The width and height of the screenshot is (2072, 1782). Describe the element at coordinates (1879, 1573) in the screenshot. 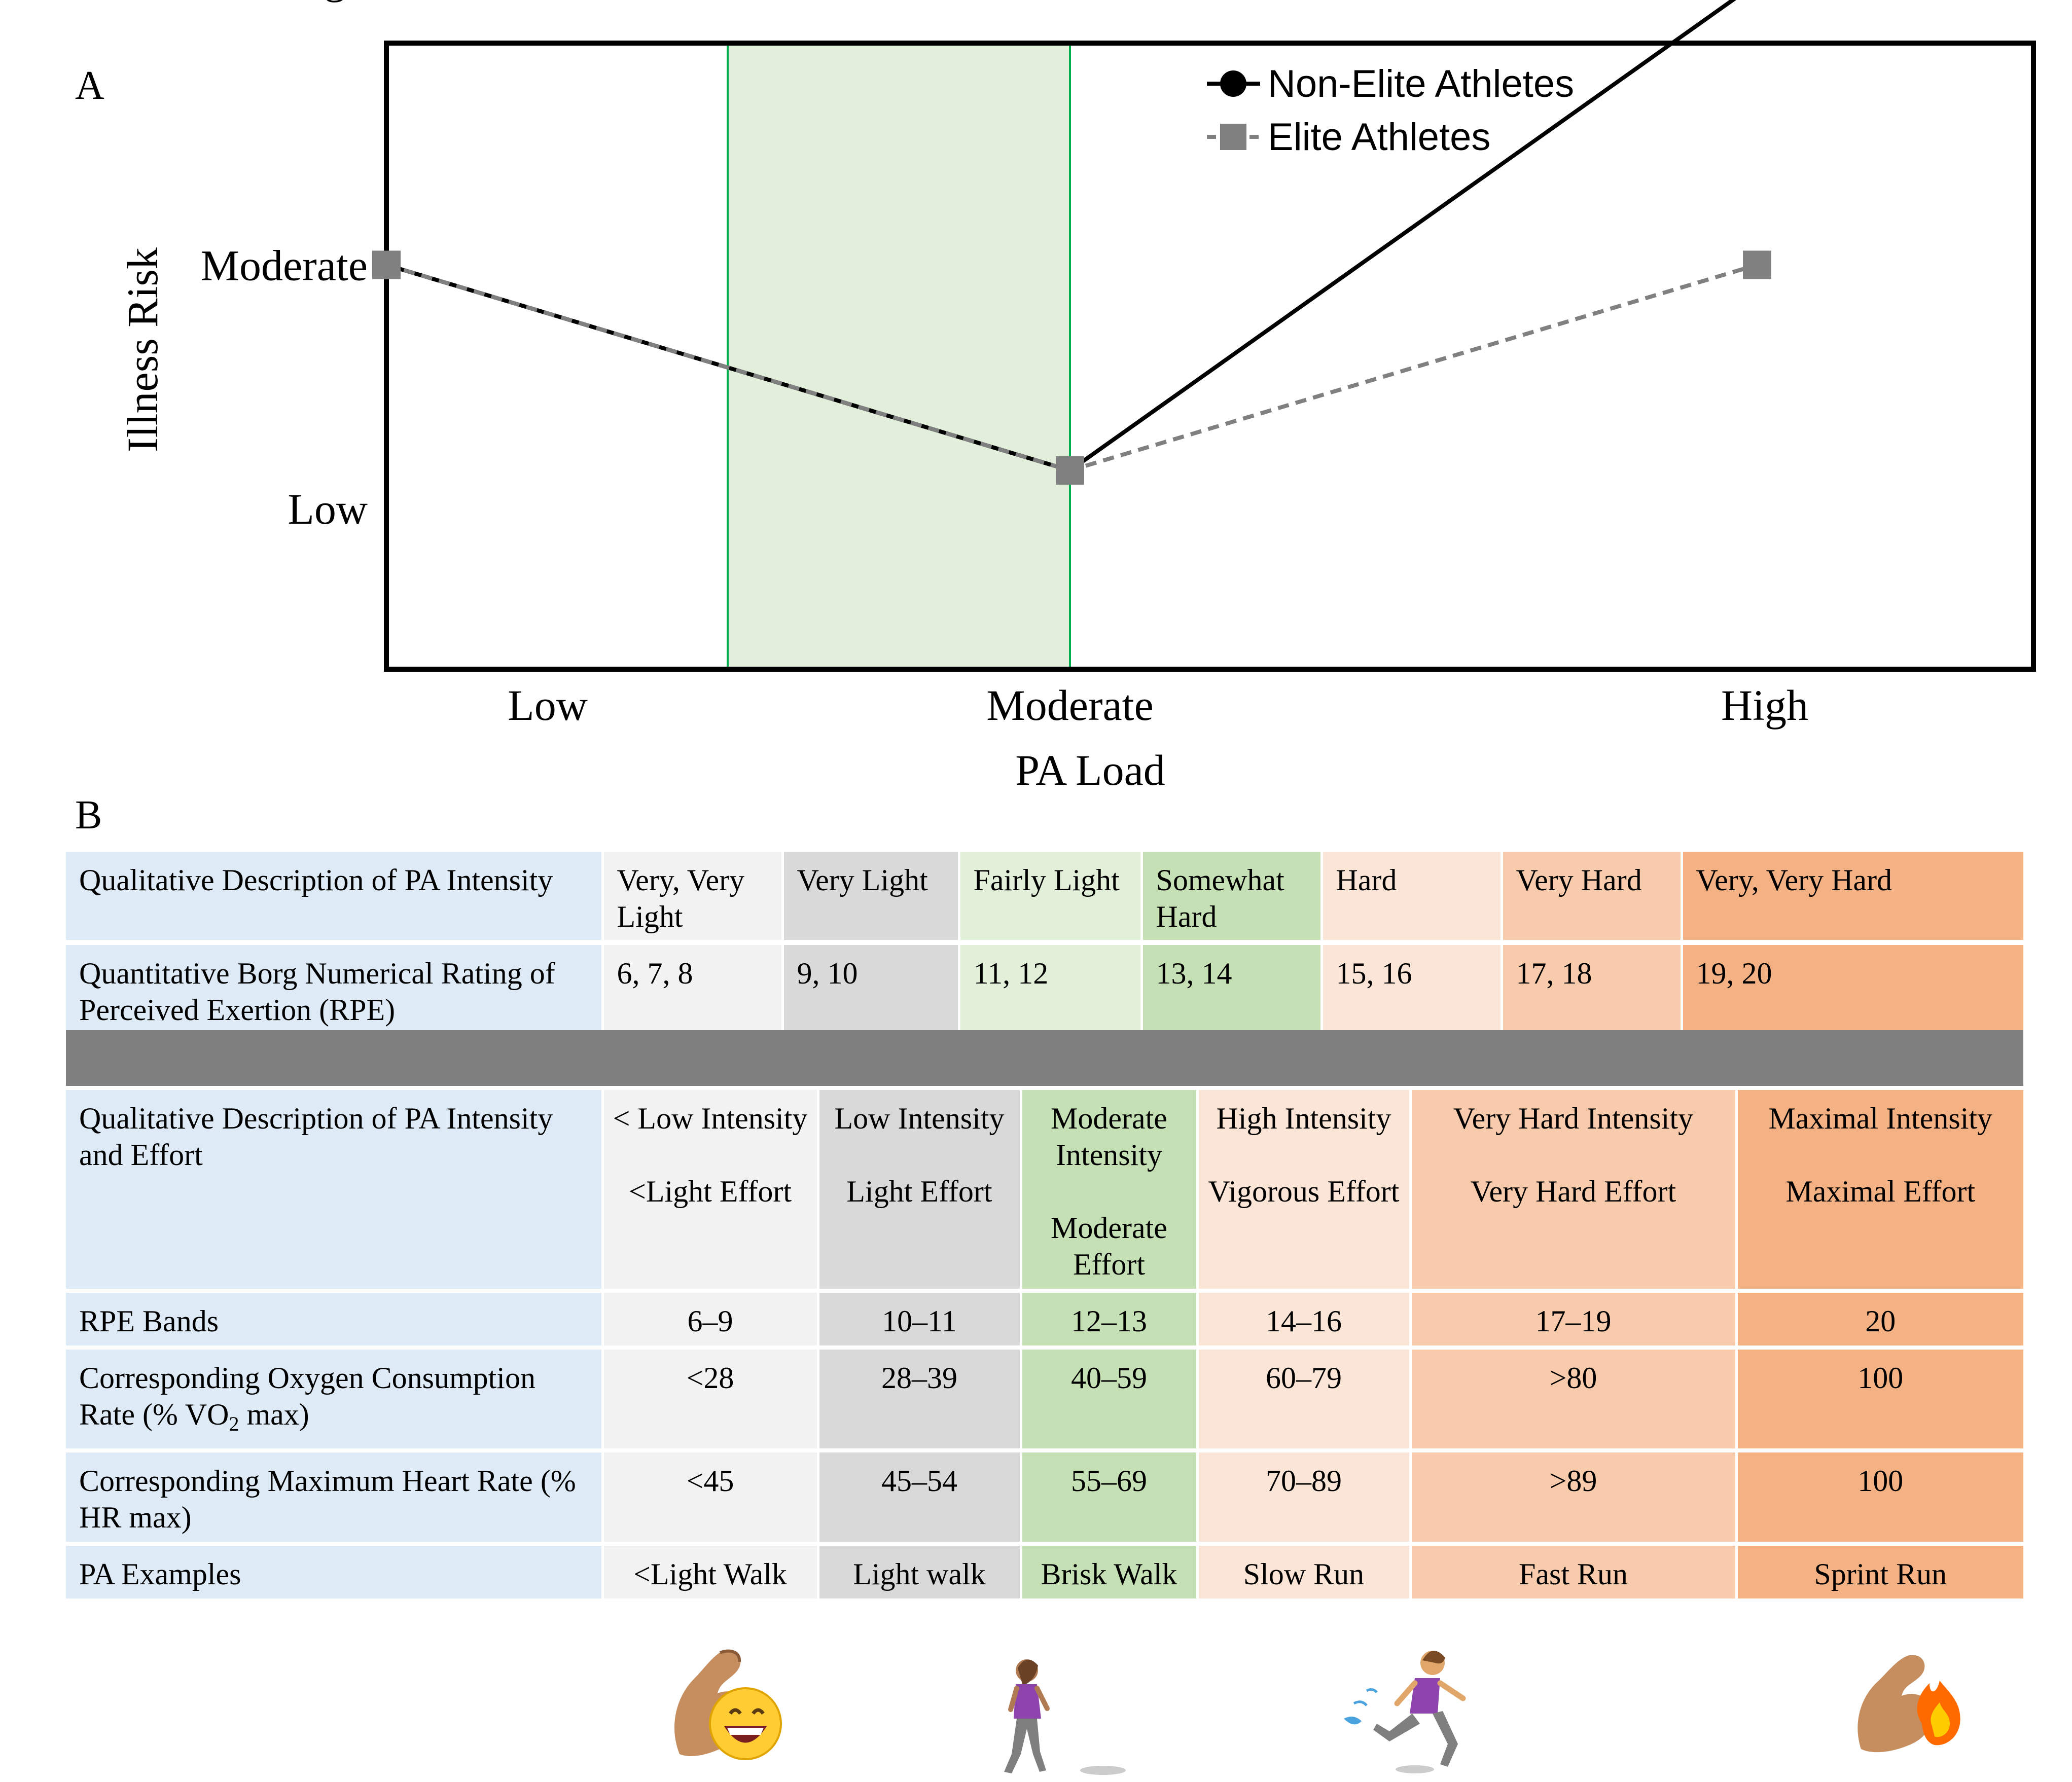

I see `table-cell: Sprint Run` at that location.